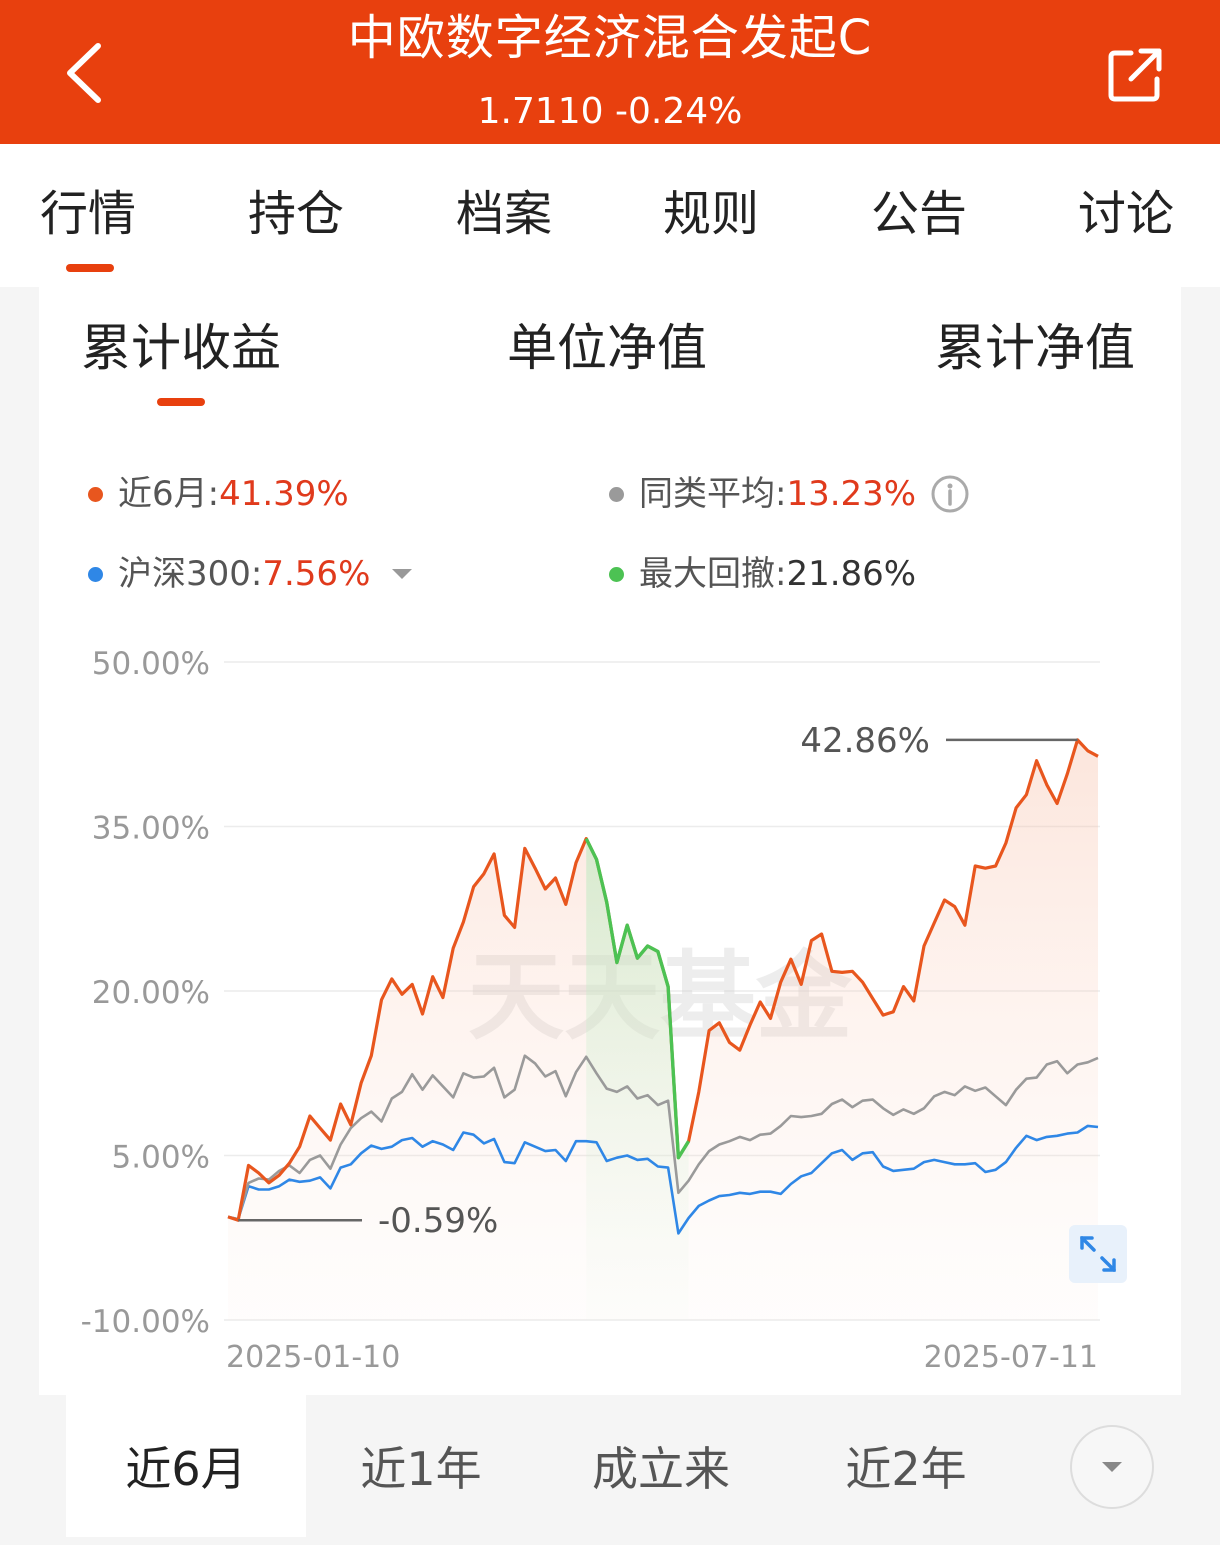  Describe the element at coordinates (181, 402) in the screenshot. I see `active-subtab-indicator` at that location.